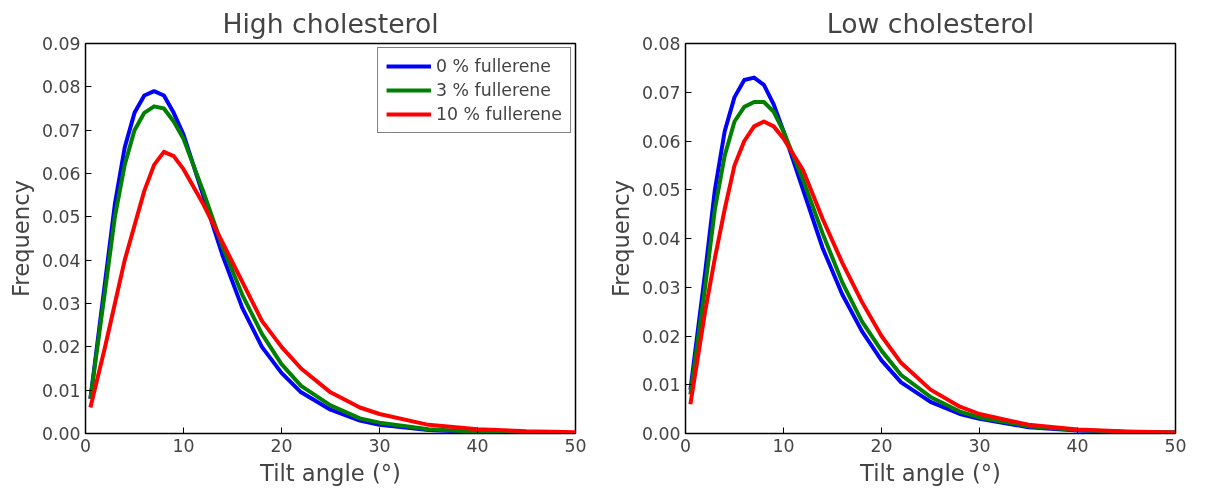 The width and height of the screenshot is (1209, 493). Describe the element at coordinates (493, 66) in the screenshot. I see `legend-label: 0 % fullerene` at that location.